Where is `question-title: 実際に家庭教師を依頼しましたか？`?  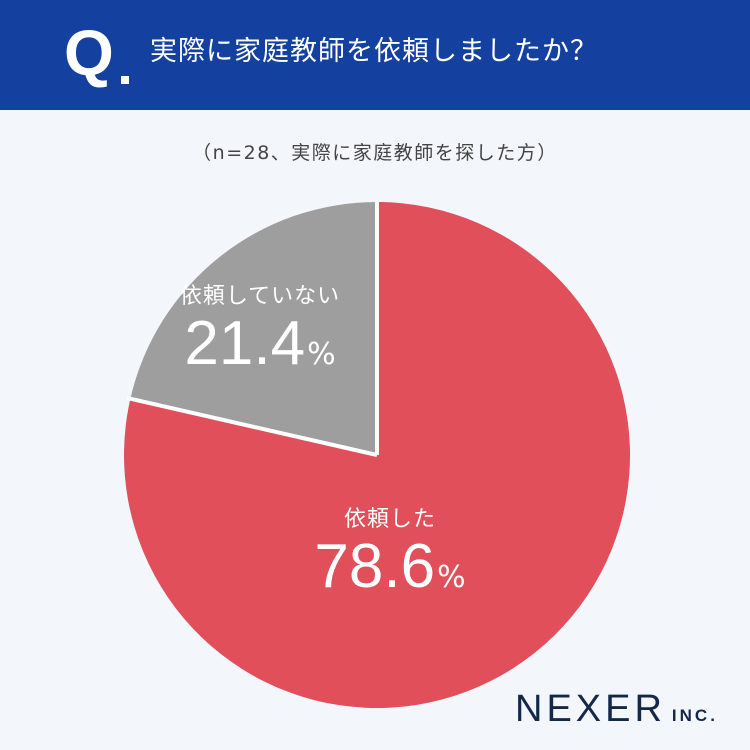
question-title: 実際に家庭教師を依頼しましたか？ is located at coordinates (374, 51).